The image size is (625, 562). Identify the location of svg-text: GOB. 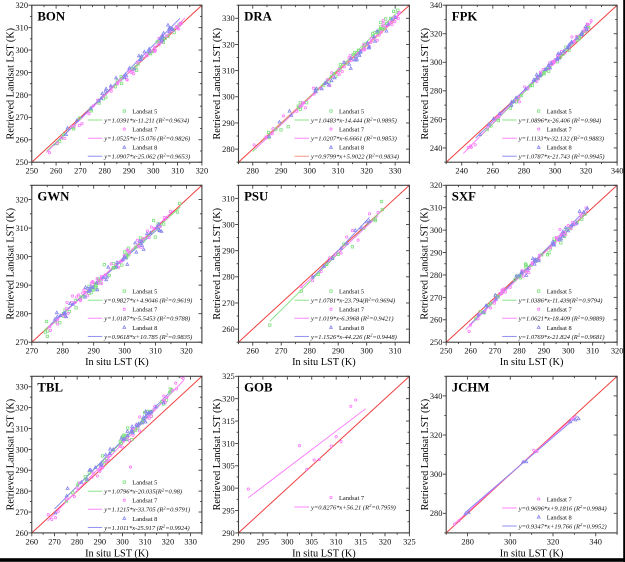
(258, 388).